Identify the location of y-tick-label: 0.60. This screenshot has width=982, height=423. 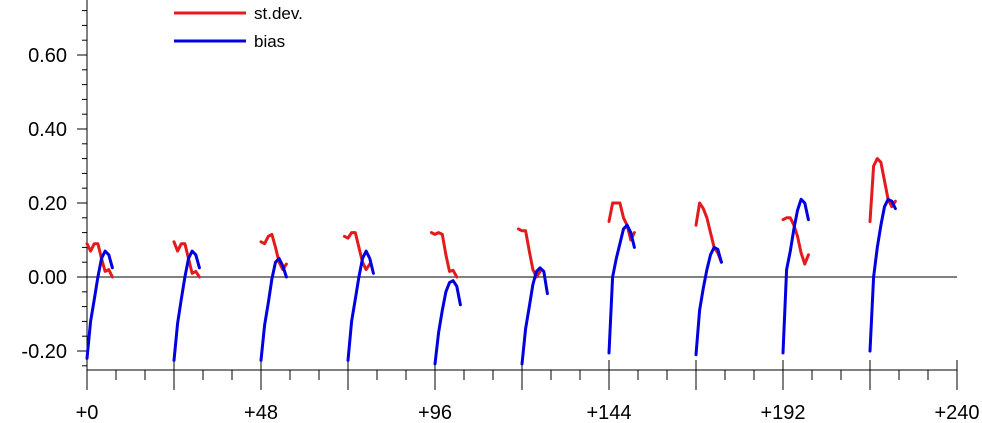
(47, 56).